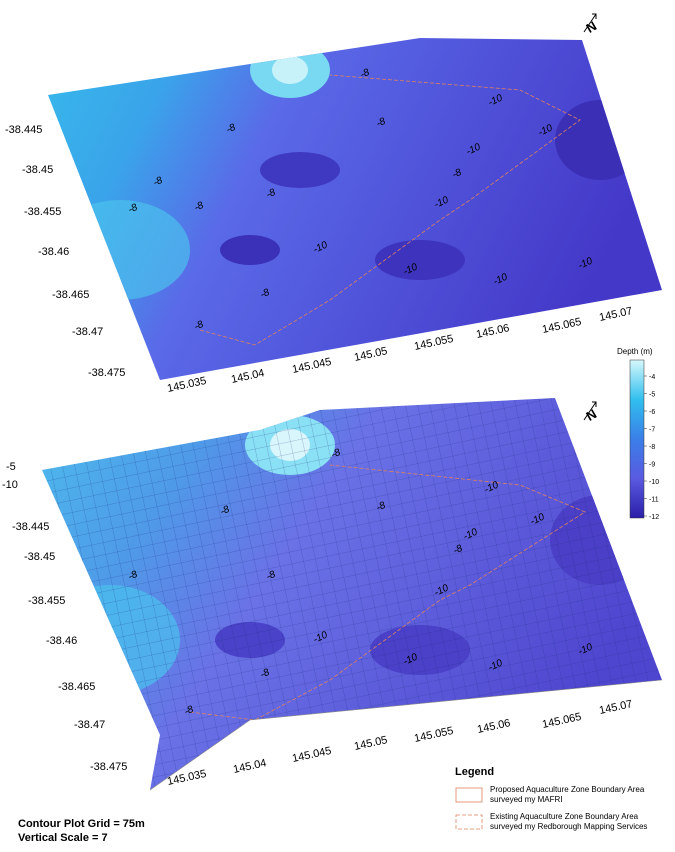 The height and width of the screenshot is (852, 675). What do you see at coordinates (637, 439) in the screenshot?
I see `colorbar` at bounding box center [637, 439].